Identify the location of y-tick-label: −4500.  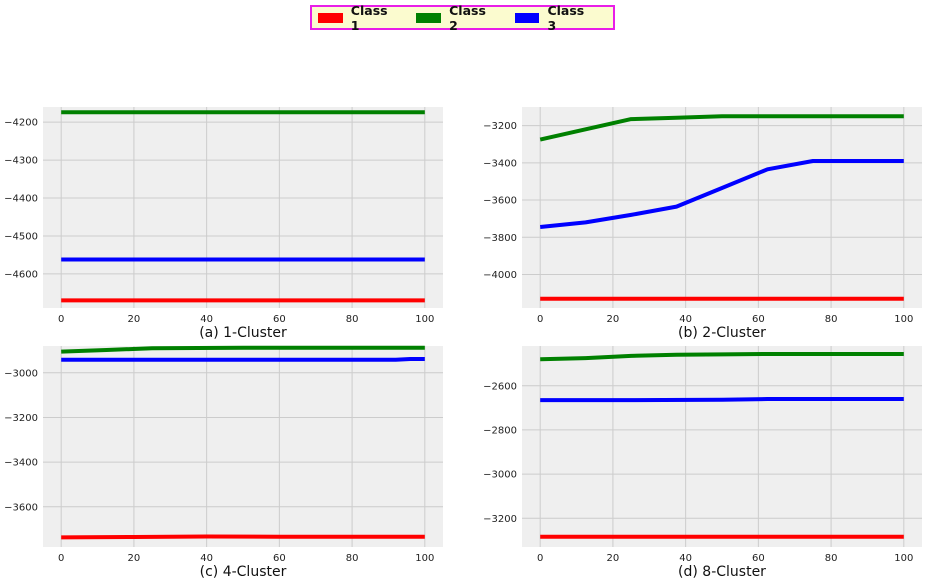
(21, 236).